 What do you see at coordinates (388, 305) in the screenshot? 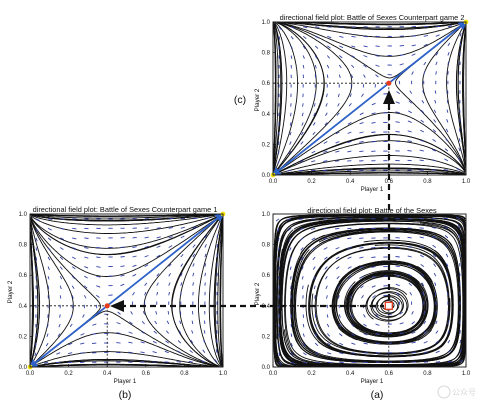
I see `equilibrium-point` at bounding box center [388, 305].